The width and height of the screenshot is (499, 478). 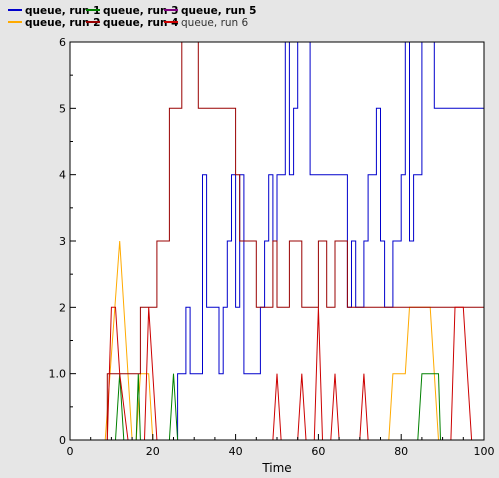 I want to click on x-tick-label: 100, so click(x=484, y=451).